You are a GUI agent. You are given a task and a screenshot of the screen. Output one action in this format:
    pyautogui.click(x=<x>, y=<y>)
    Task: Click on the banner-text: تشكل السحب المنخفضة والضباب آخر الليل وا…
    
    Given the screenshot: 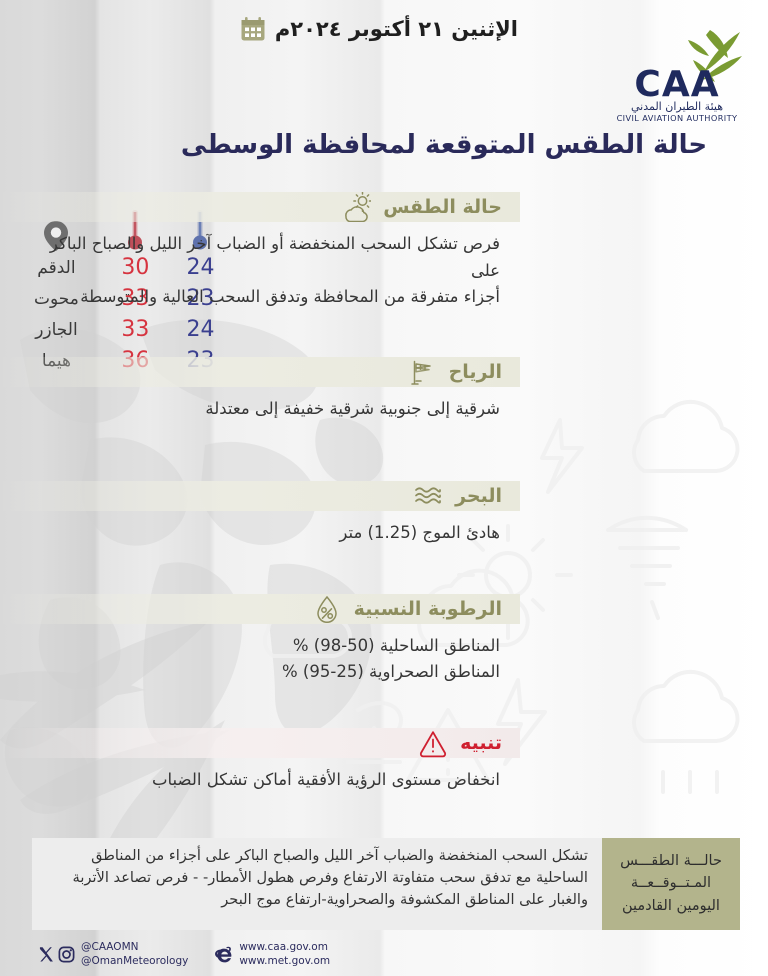 What is the action you would take?
    pyautogui.click(x=317, y=884)
    